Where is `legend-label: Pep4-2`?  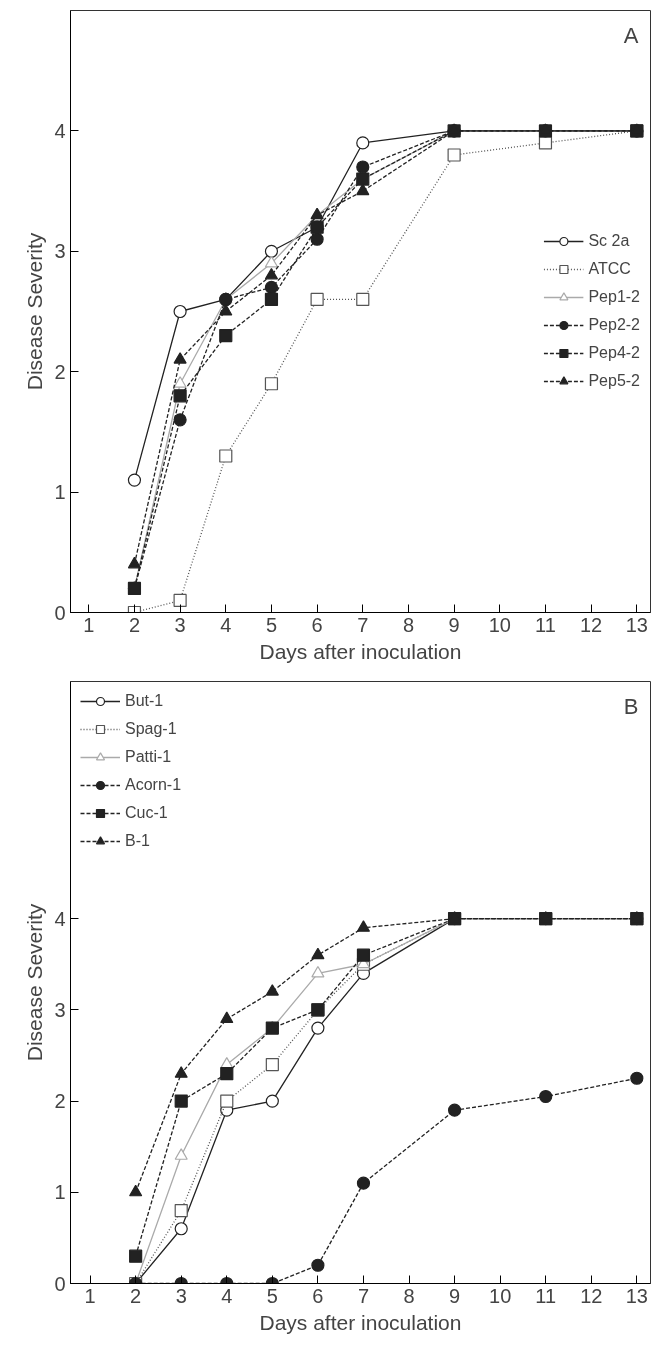 legend-label: Pep4-2 is located at coordinates (614, 353).